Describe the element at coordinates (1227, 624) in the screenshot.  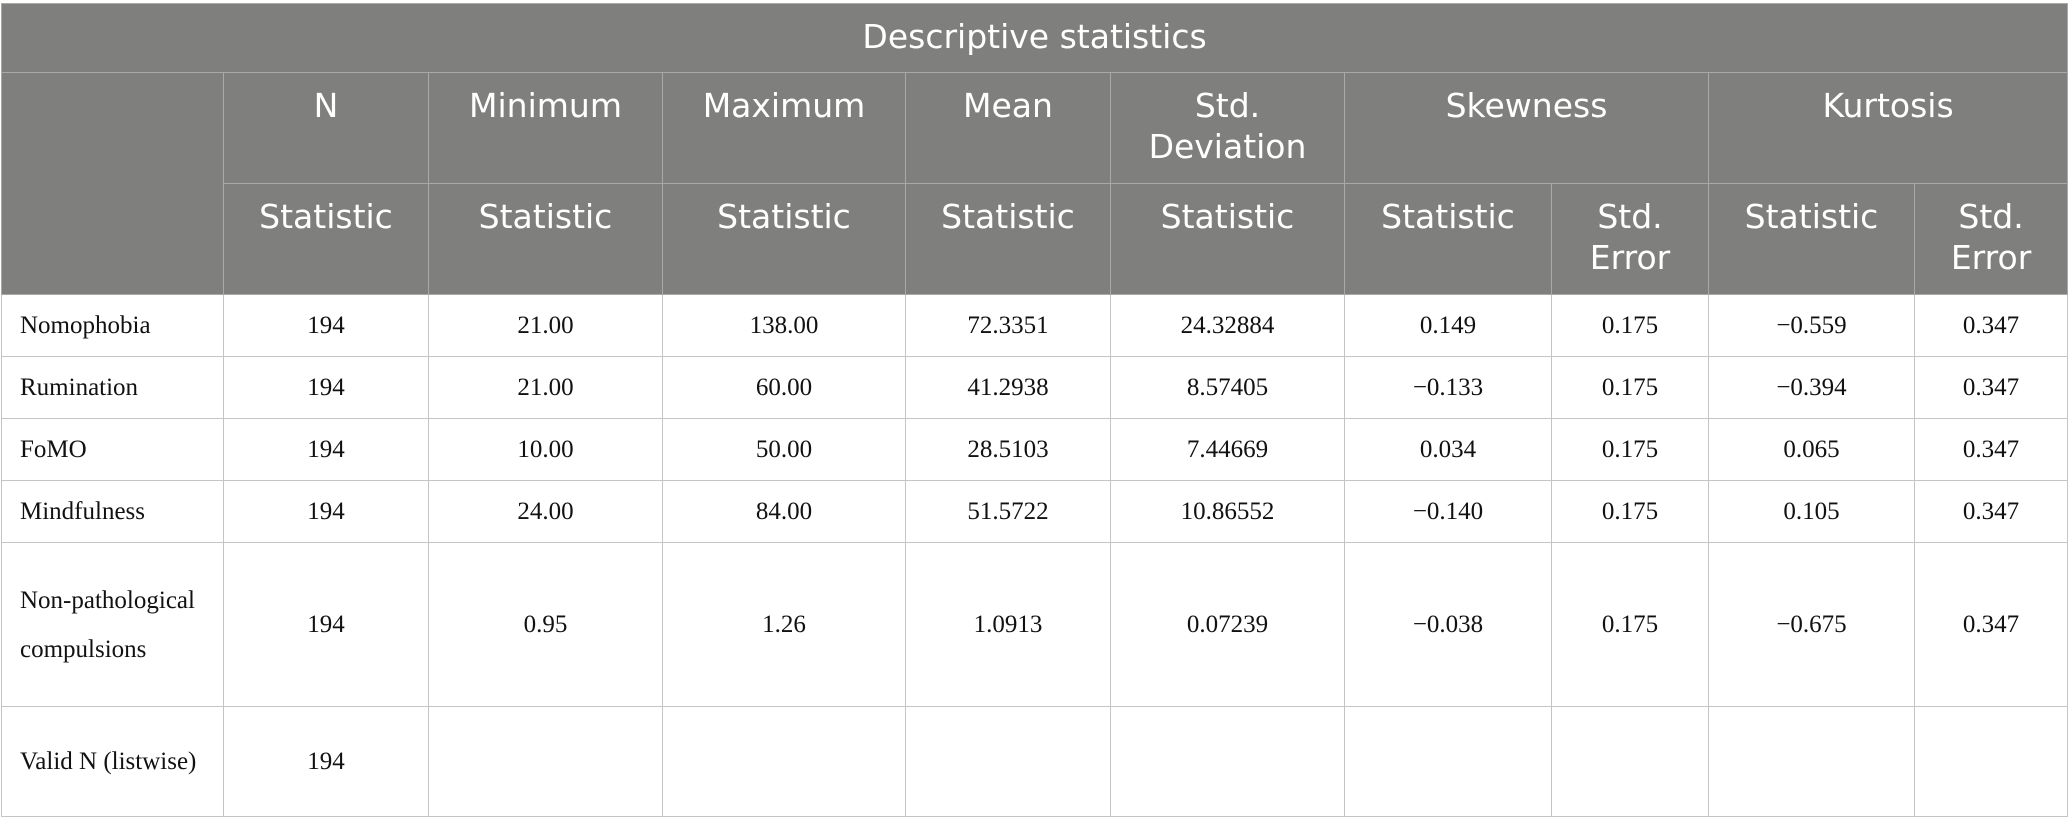
I see `cell: 0.07239` at that location.